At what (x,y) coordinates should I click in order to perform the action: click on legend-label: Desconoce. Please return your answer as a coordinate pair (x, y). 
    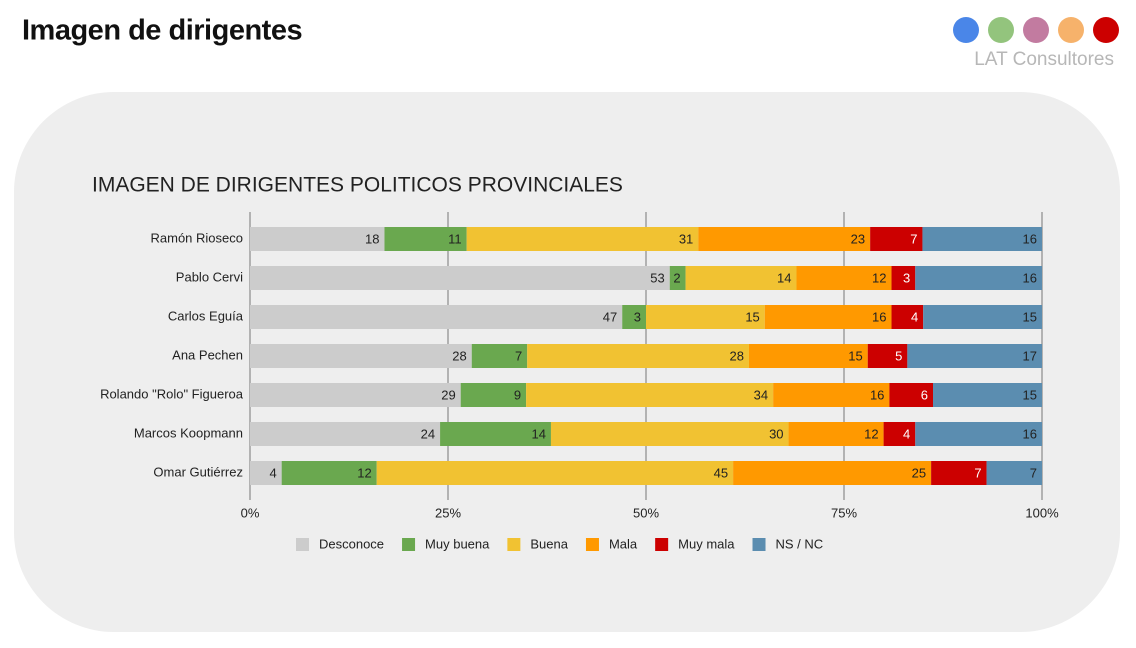
    Looking at the image, I should click on (351, 543).